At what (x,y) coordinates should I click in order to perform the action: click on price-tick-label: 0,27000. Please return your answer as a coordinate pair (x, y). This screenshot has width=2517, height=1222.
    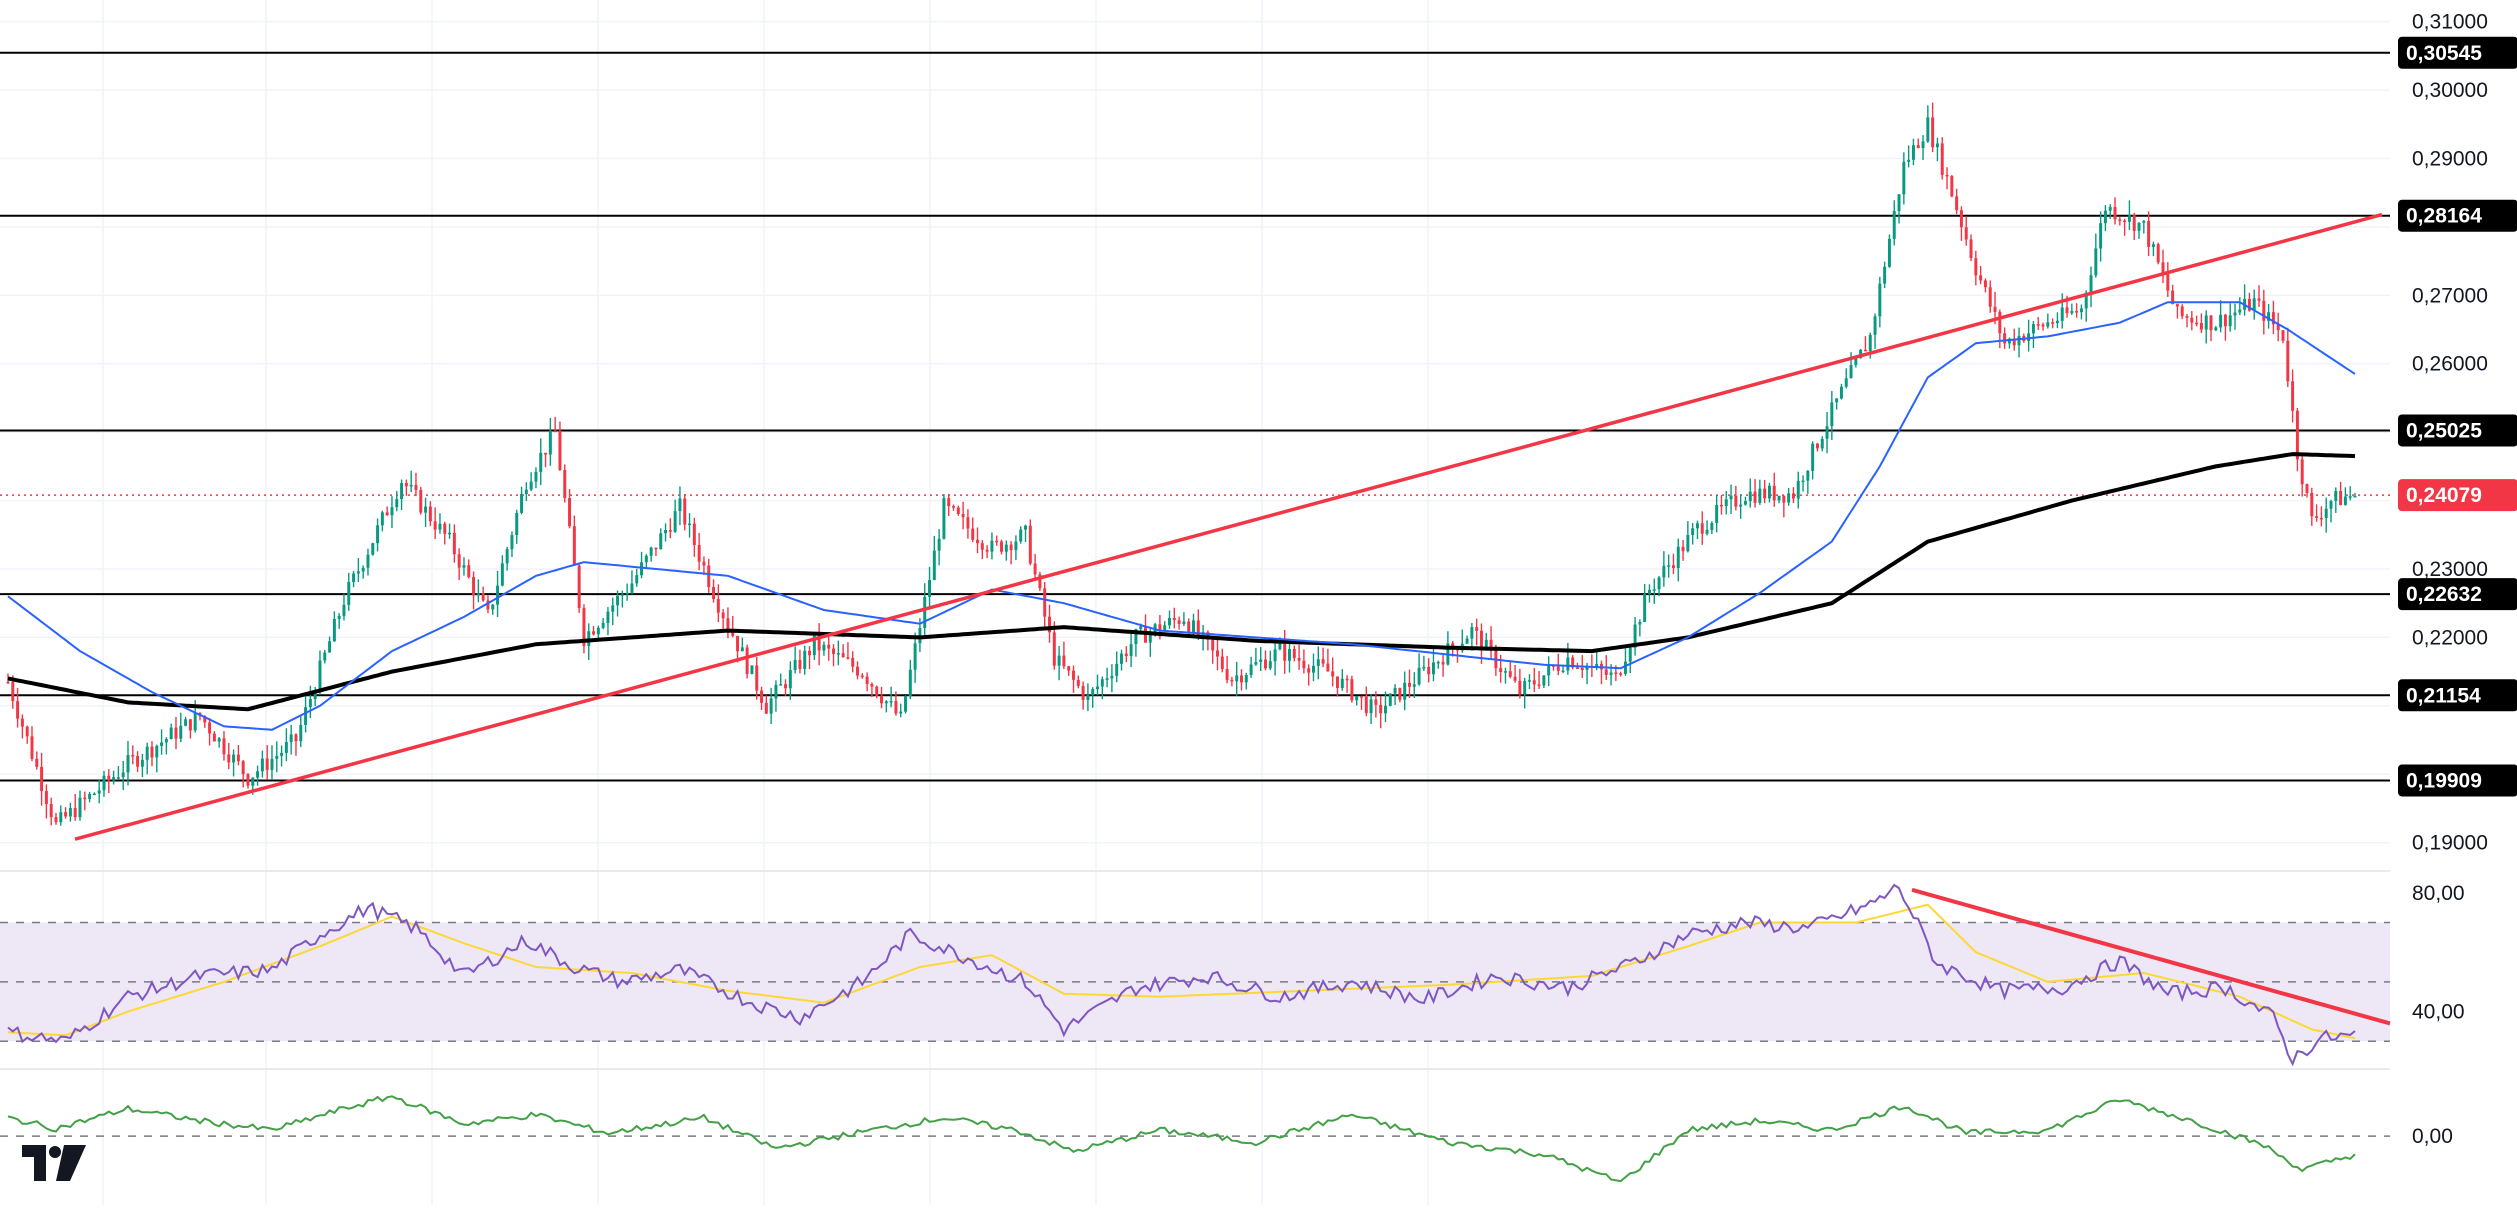
    Looking at the image, I should click on (2450, 295).